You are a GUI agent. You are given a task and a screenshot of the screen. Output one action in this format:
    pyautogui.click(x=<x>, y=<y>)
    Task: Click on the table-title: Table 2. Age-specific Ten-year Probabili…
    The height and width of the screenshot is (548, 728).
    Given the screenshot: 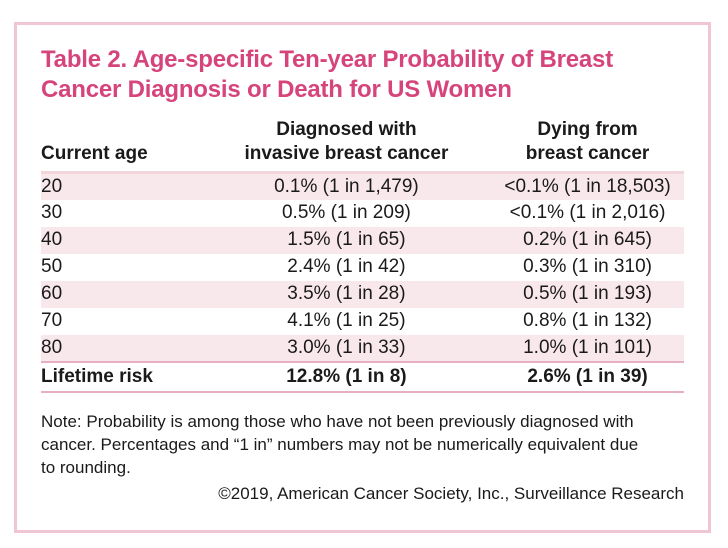 What is the action you would take?
    pyautogui.click(x=362, y=75)
    